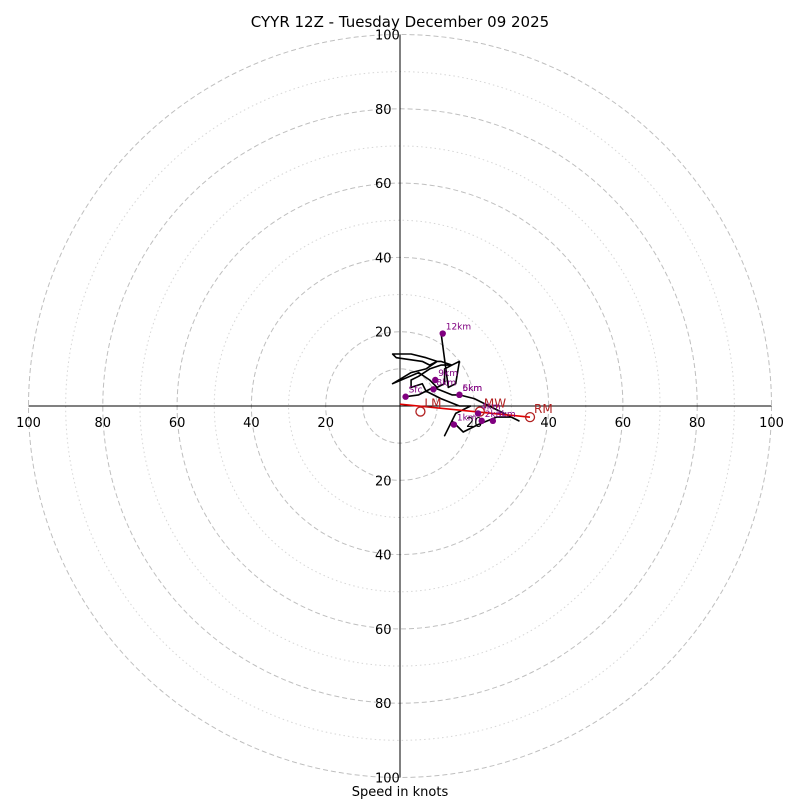 Image resolution: width=800 pixels, height=800 pixels. I want to click on hodograph-trace, so click(455, 384).